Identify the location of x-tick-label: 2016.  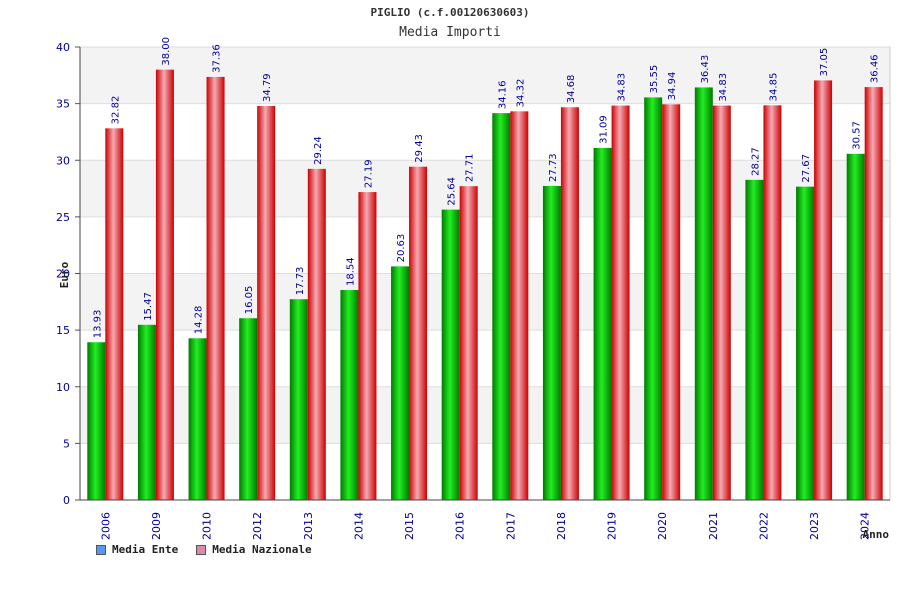
(460, 526).